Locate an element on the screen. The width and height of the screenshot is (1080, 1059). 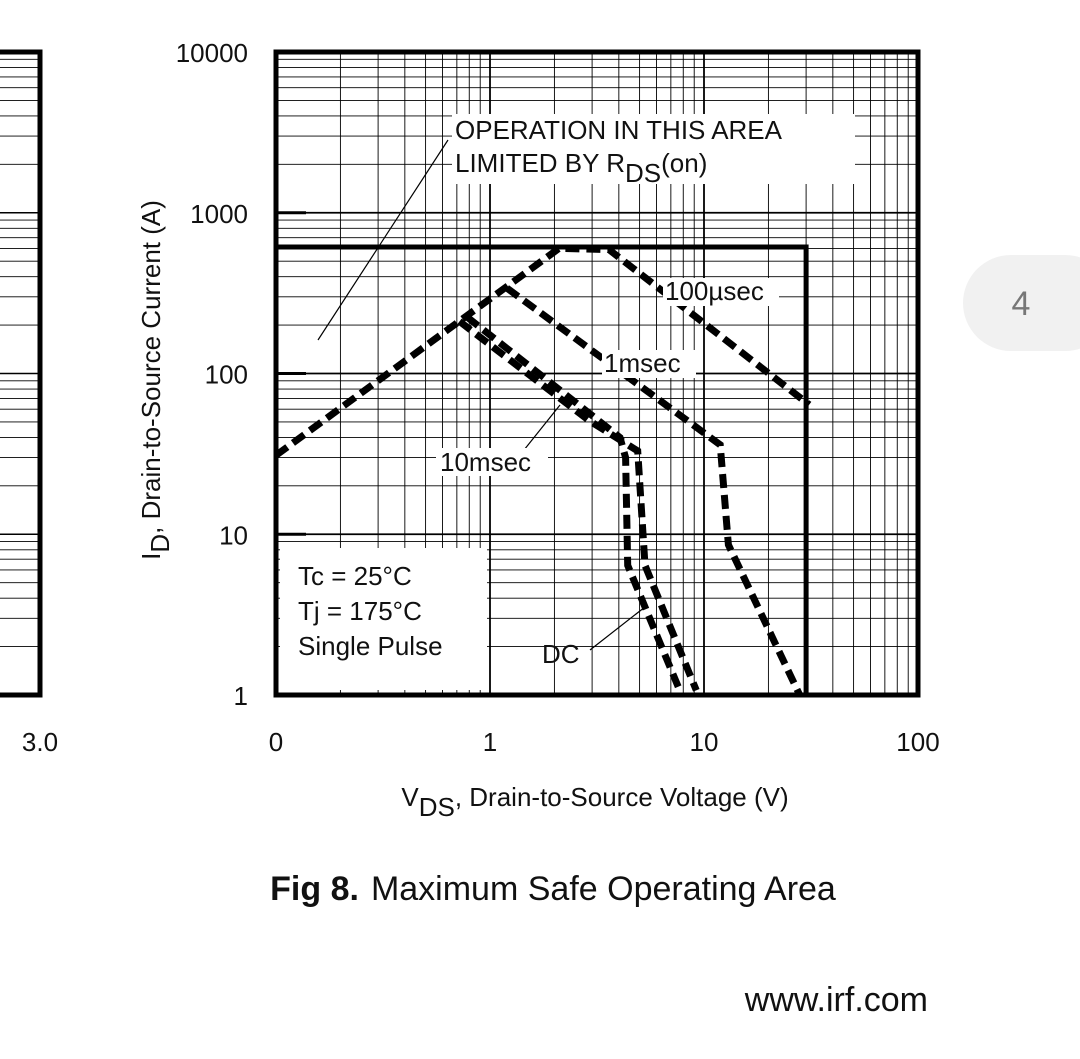
y-tick-label: 1000 is located at coordinates (219, 214).